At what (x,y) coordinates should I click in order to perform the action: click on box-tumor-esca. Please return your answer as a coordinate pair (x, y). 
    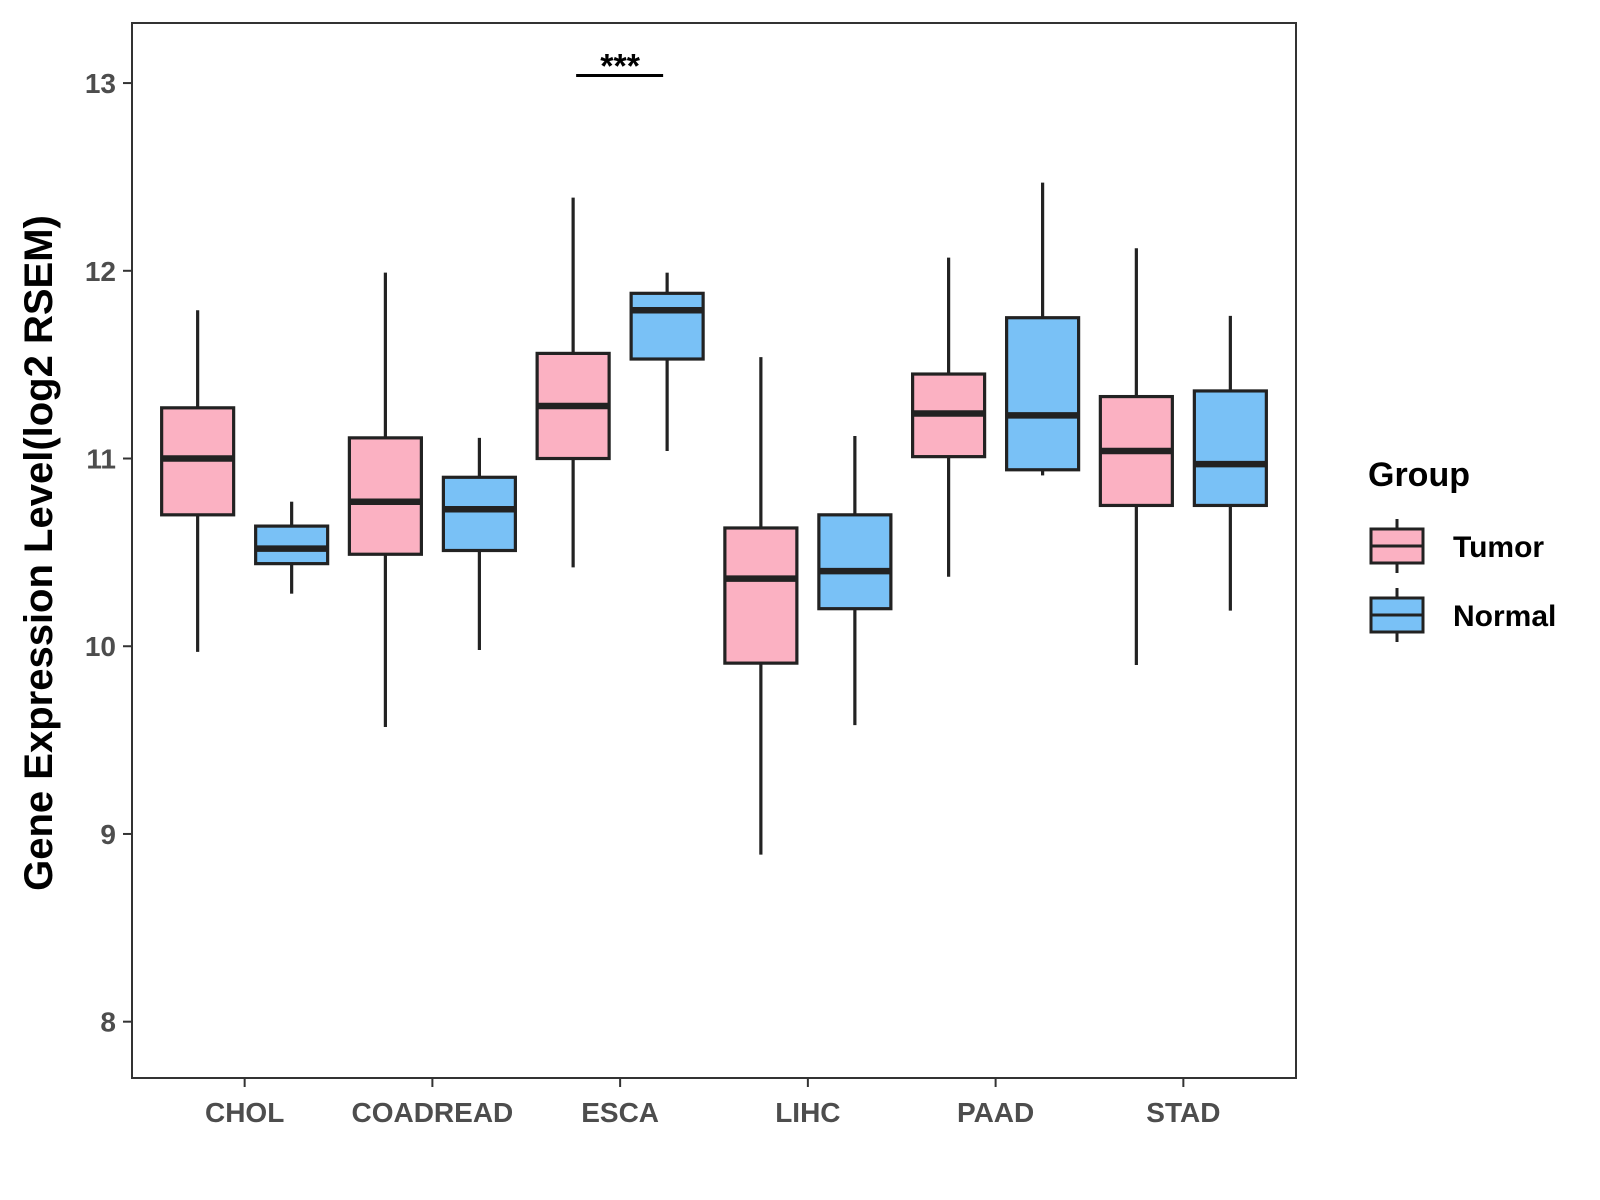
    Looking at the image, I should click on (573, 382).